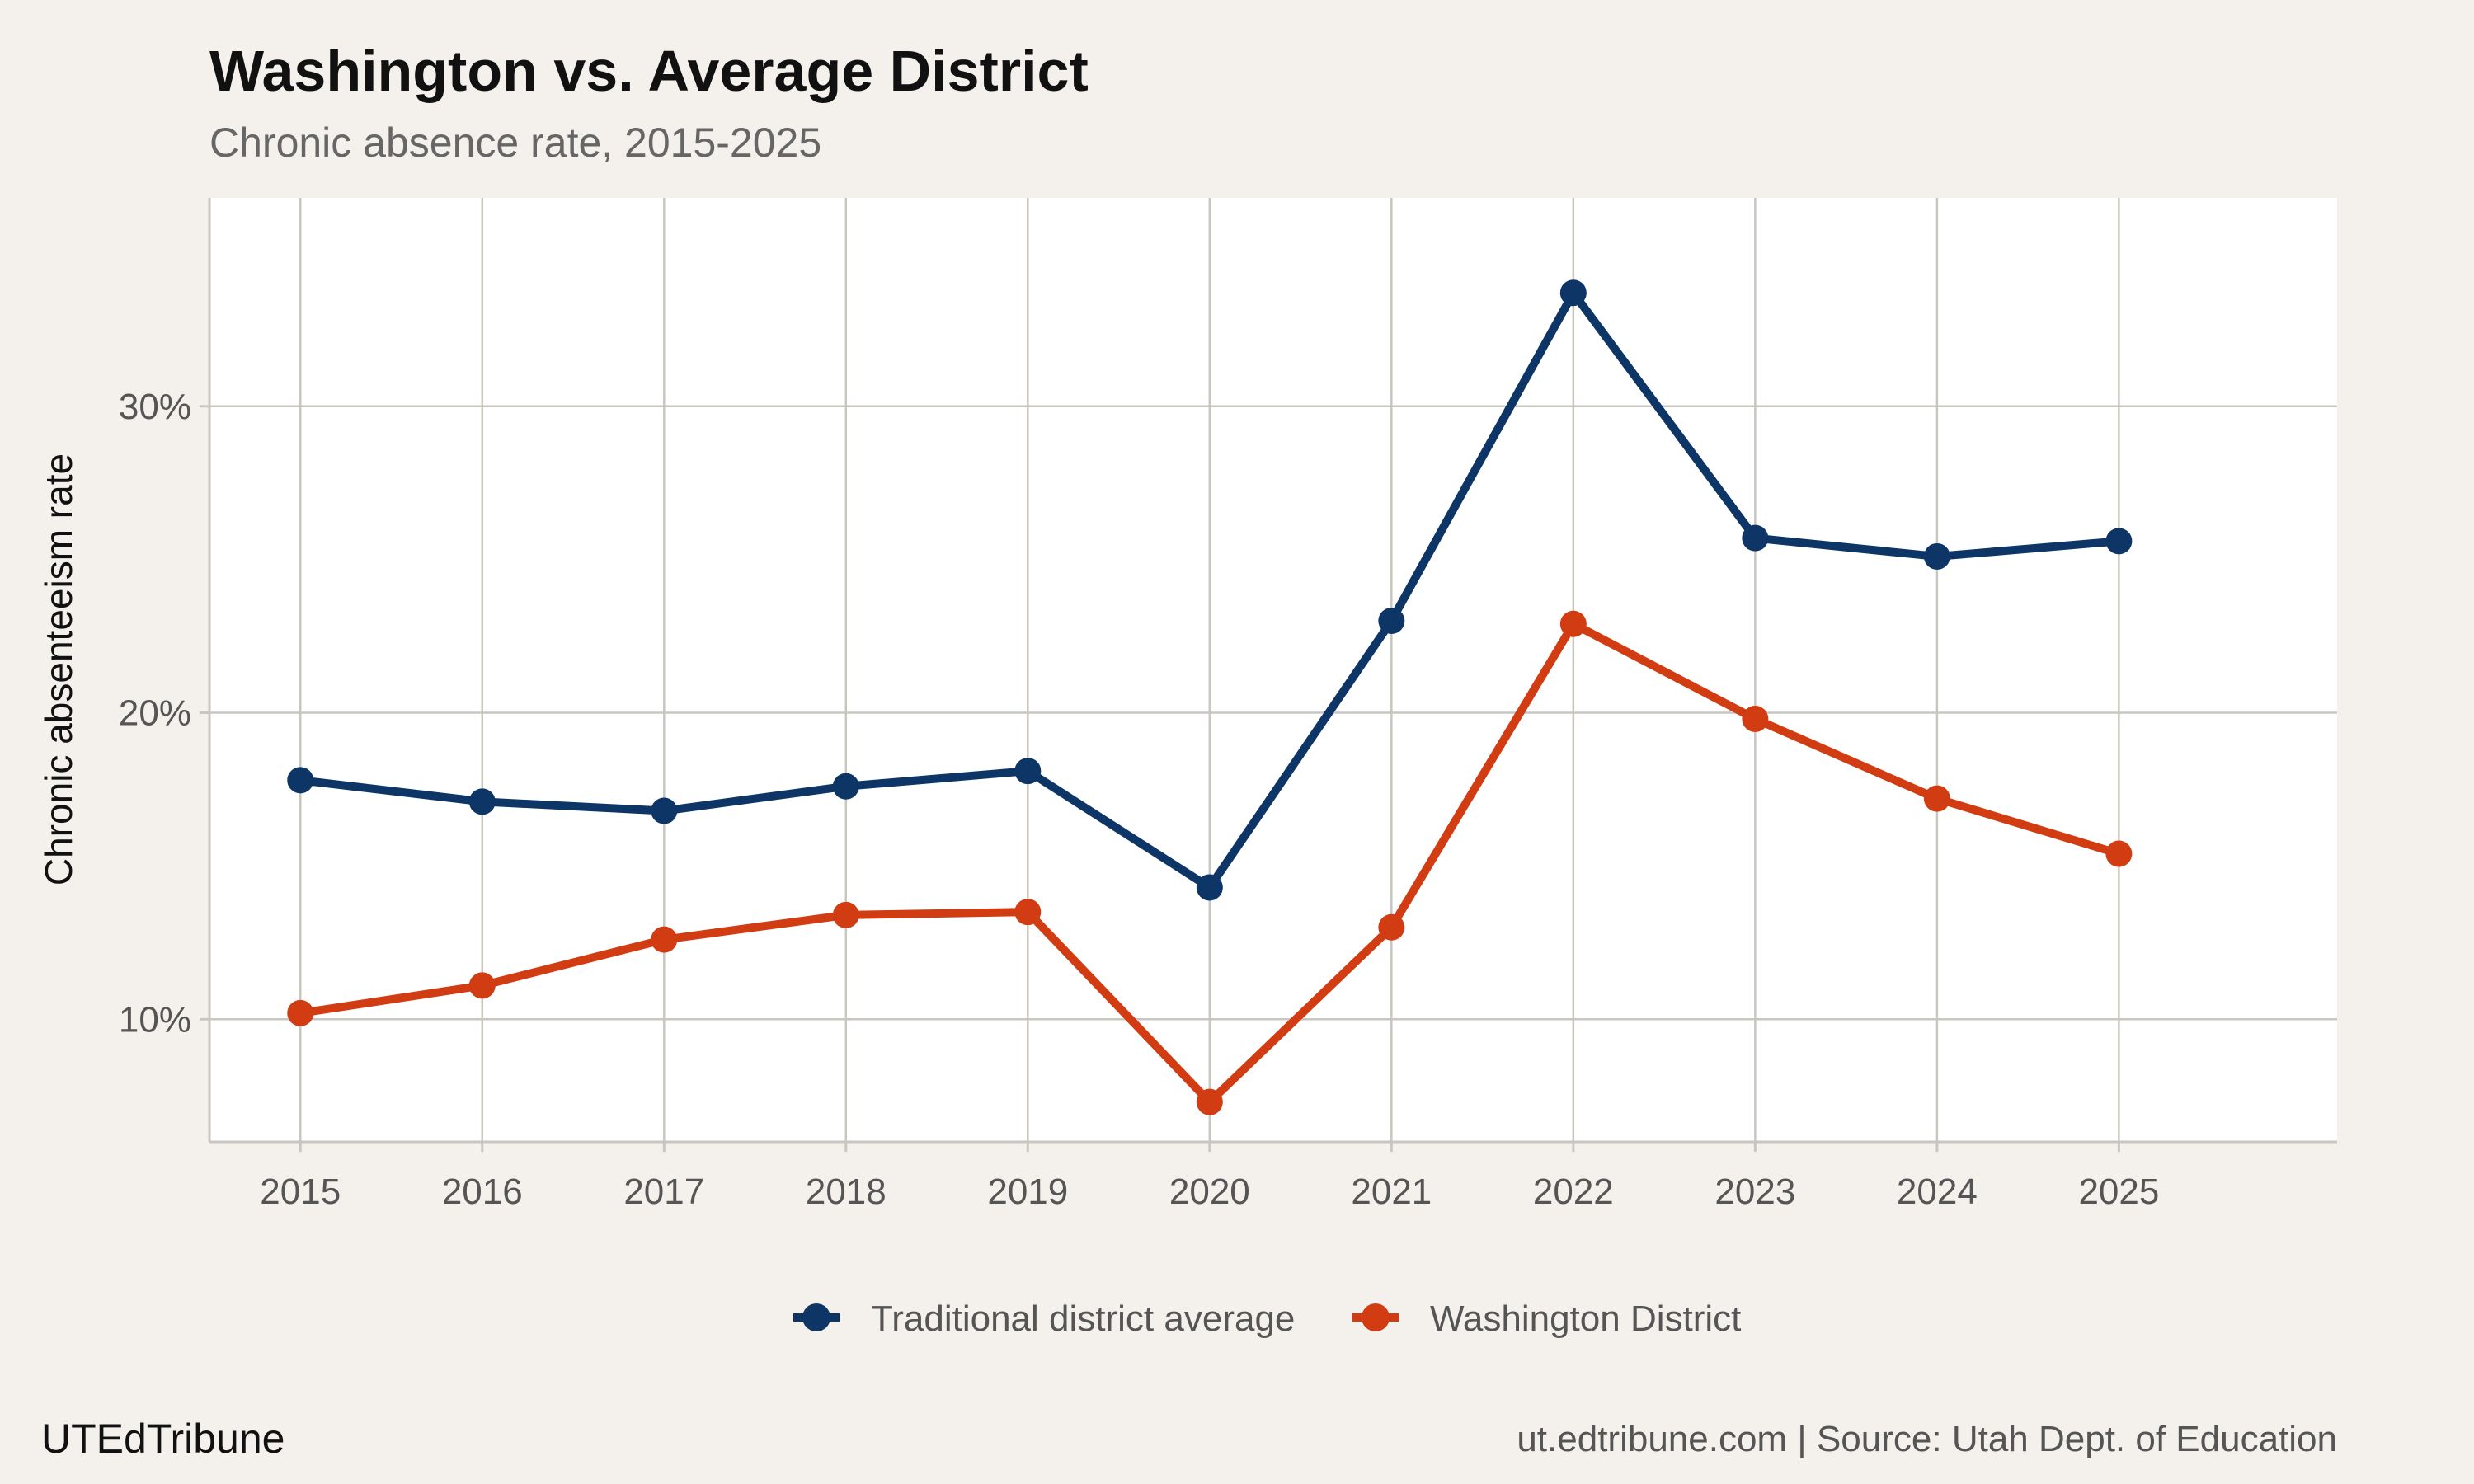 This screenshot has width=2474, height=1484. What do you see at coordinates (300, 1192) in the screenshot?
I see `x-tick-label: 2015` at bounding box center [300, 1192].